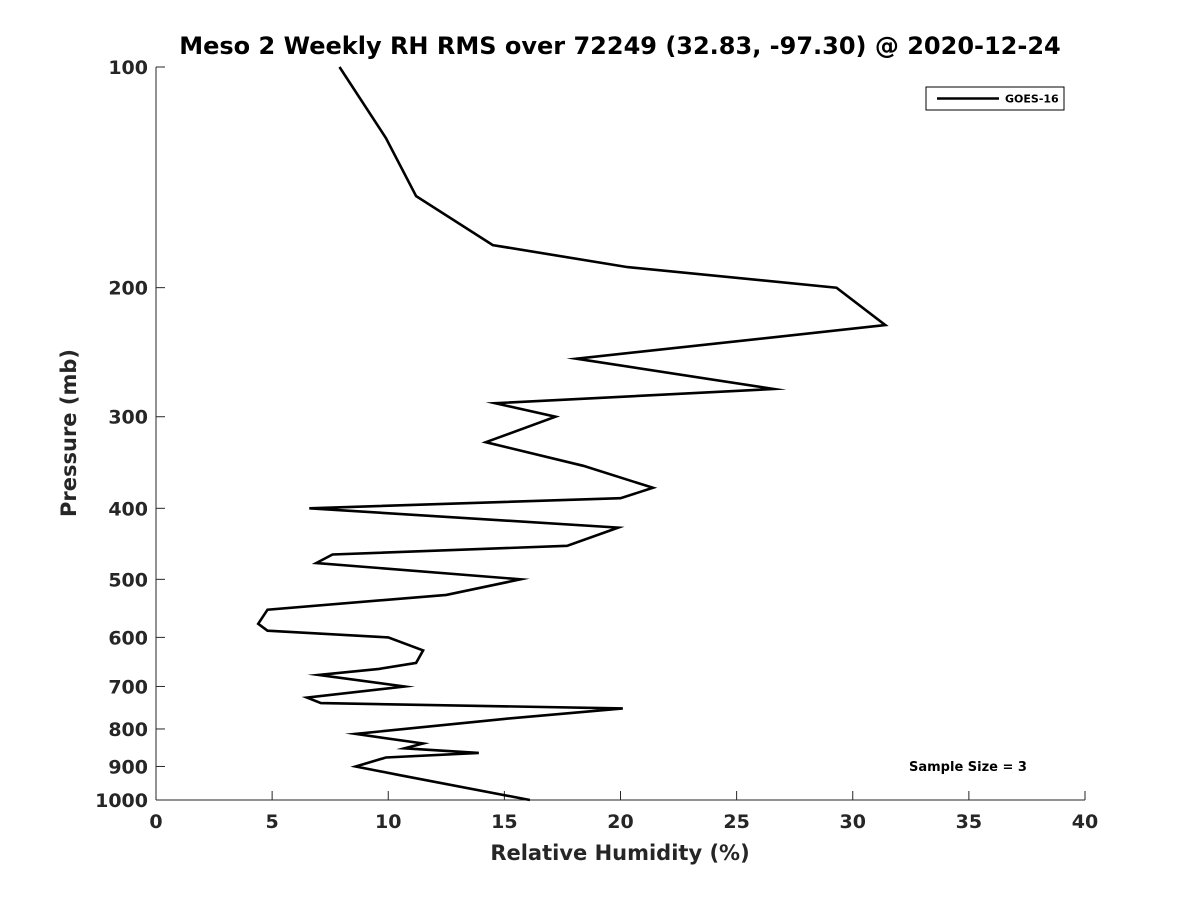 Image resolution: width=1200 pixels, height=900 pixels. What do you see at coordinates (128, 730) in the screenshot?
I see `y-tick-label: 800` at bounding box center [128, 730].